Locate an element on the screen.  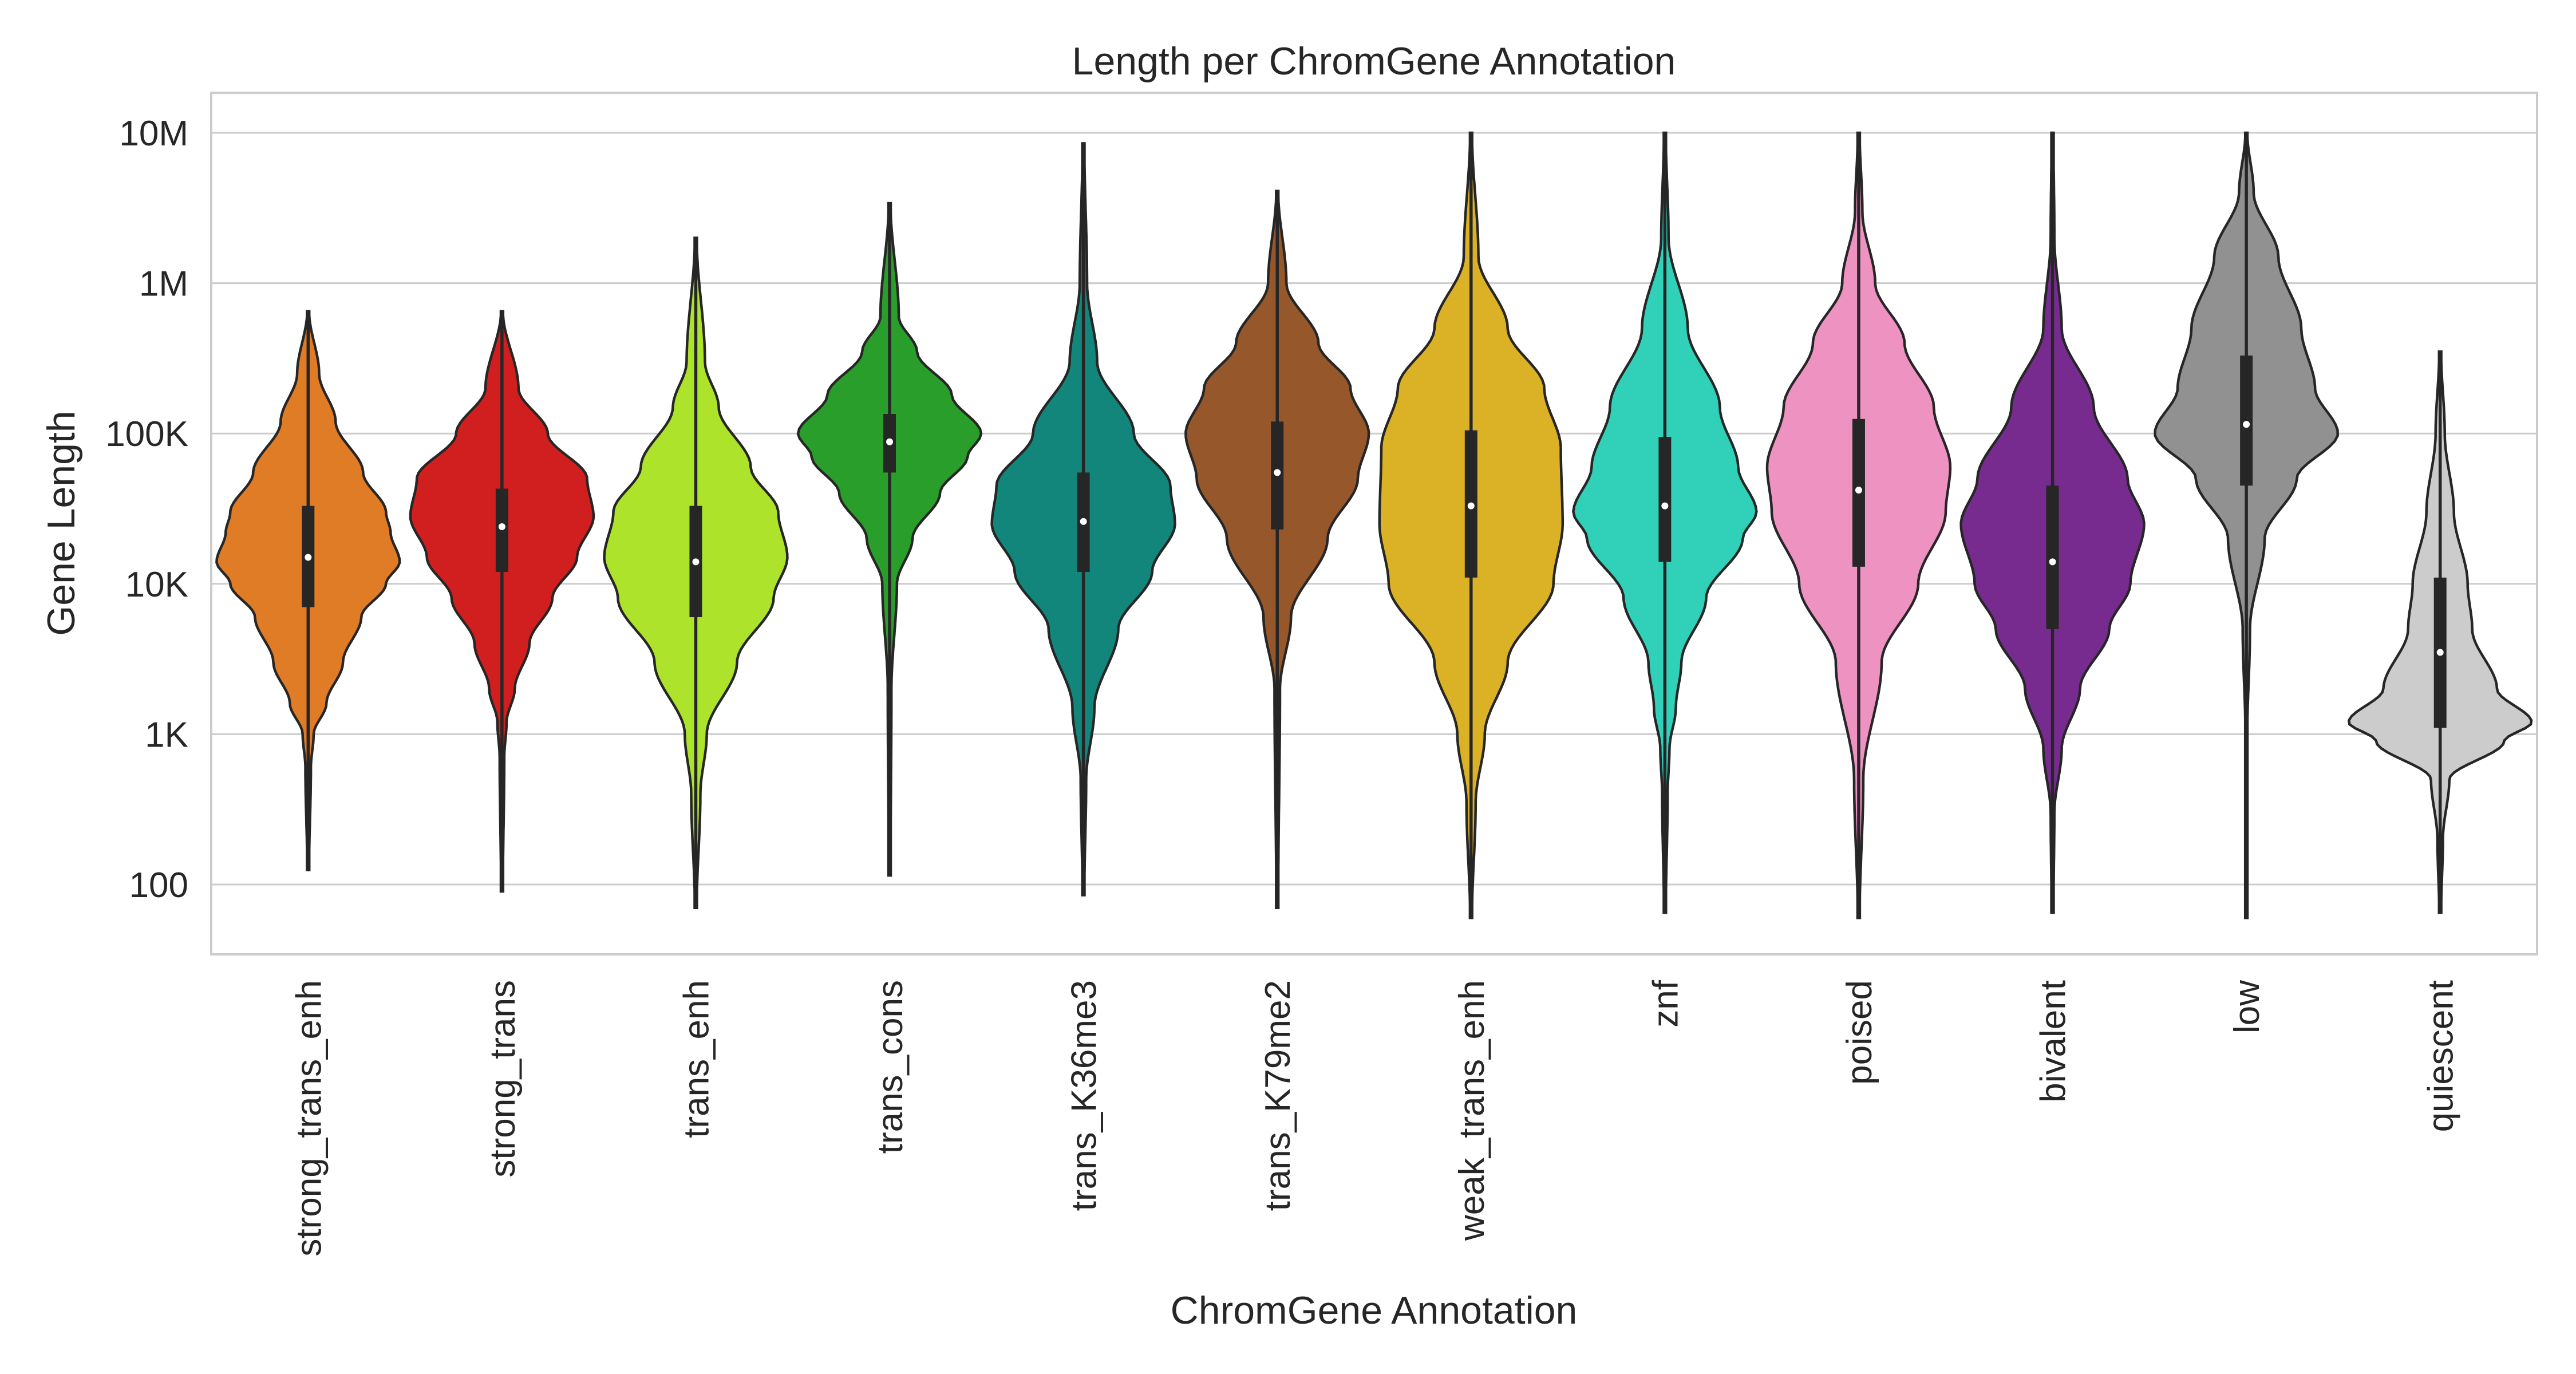
x-tick-label: znf is located at coordinates (1665, 1004).